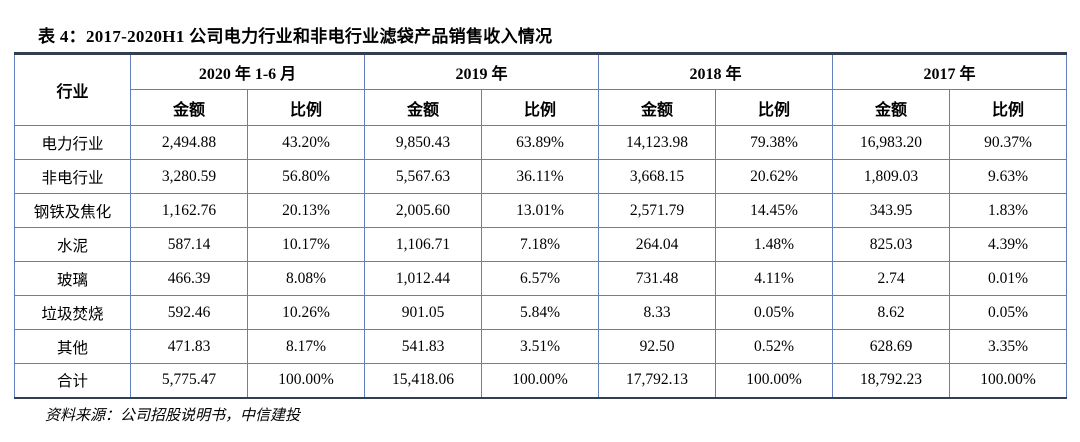  I want to click on amount-cell: 466.39, so click(189, 278).